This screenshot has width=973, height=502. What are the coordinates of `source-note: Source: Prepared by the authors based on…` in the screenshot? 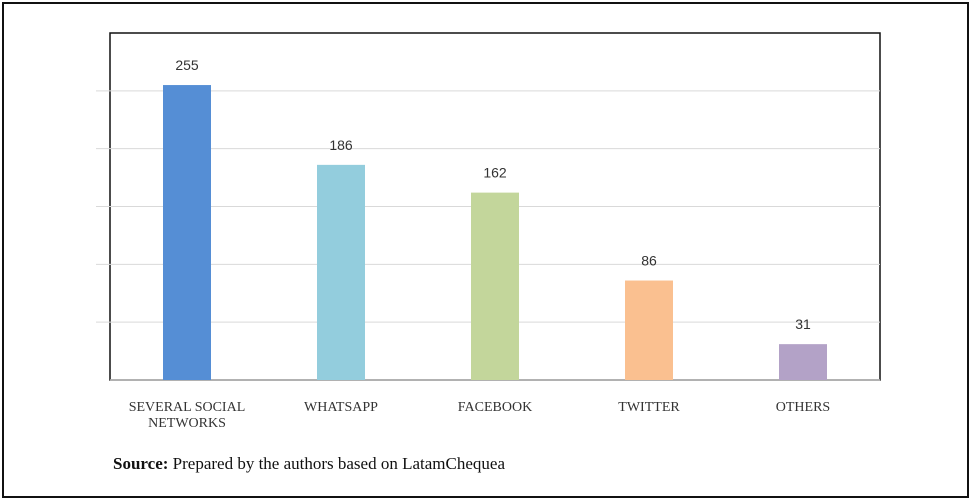 It's located at (309, 464).